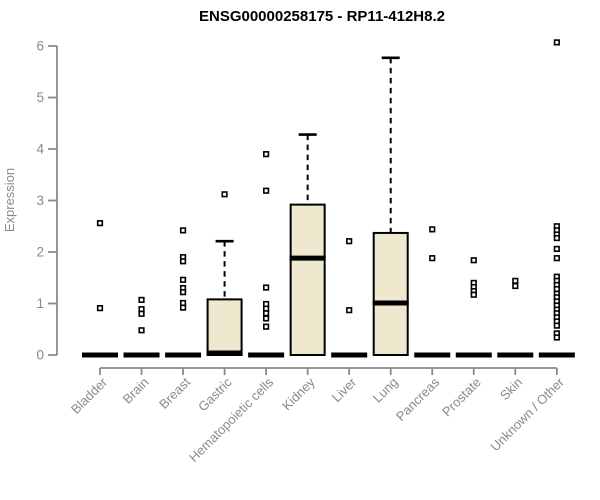  I want to click on category-label: Breast, so click(174, 392).